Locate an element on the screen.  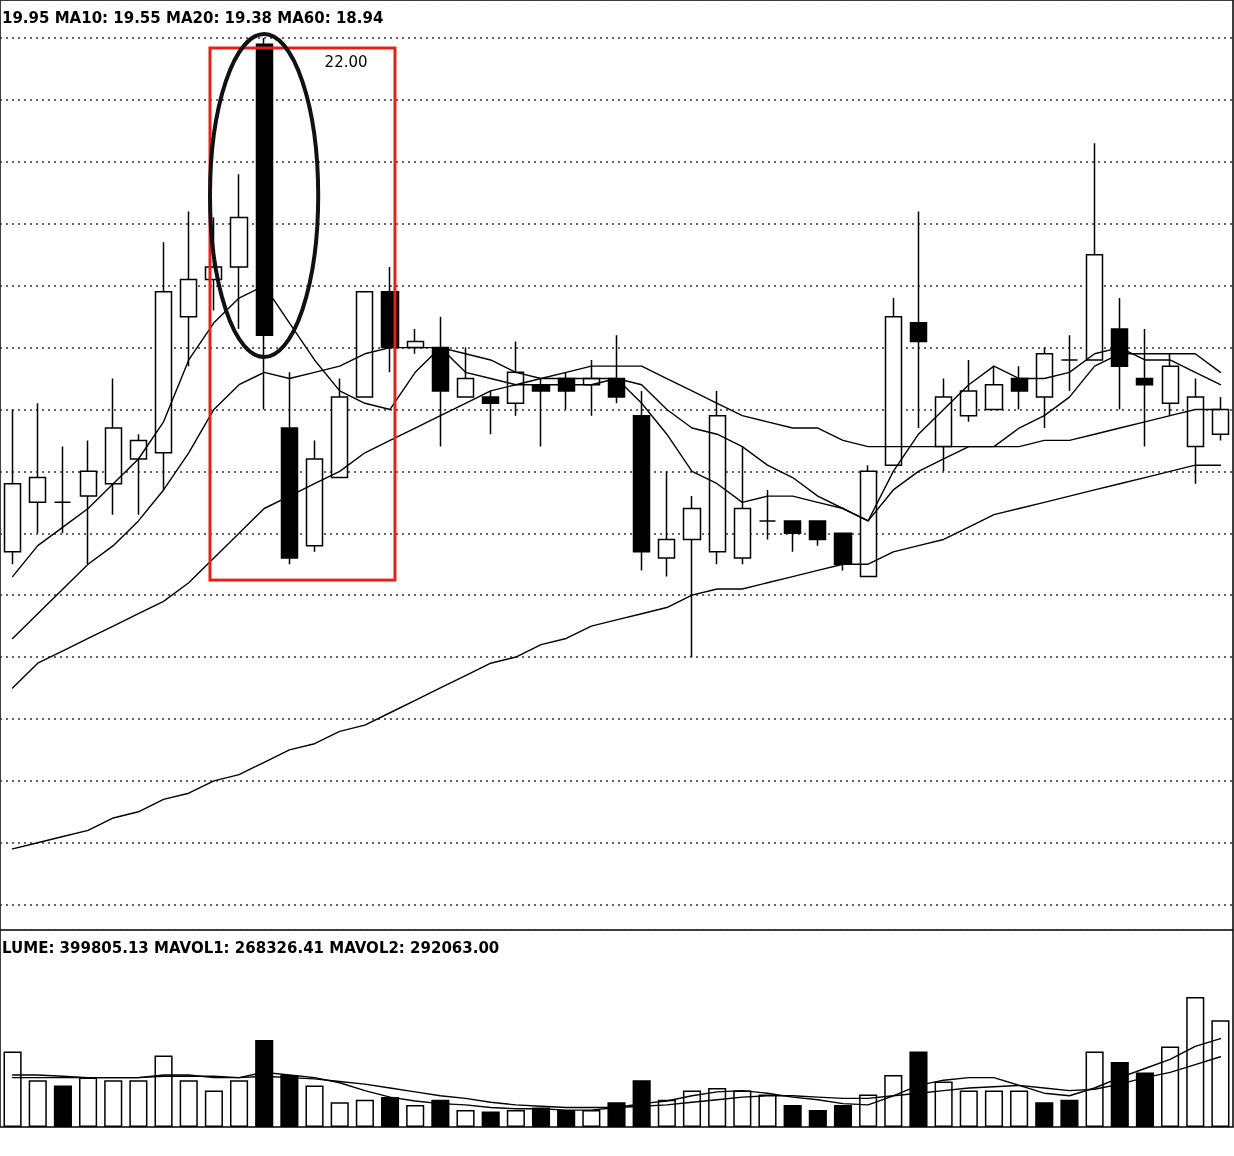
text: LUME: 399805.13 MAVOL1: 268326.41 MAVOL2: 292063.00 is located at coordinates (251, 947).